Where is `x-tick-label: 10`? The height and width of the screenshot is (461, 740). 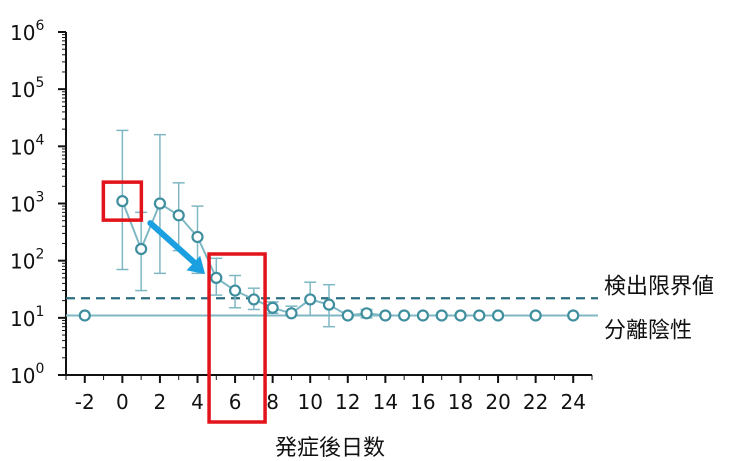
x-tick-label: 10 is located at coordinates (309, 402).